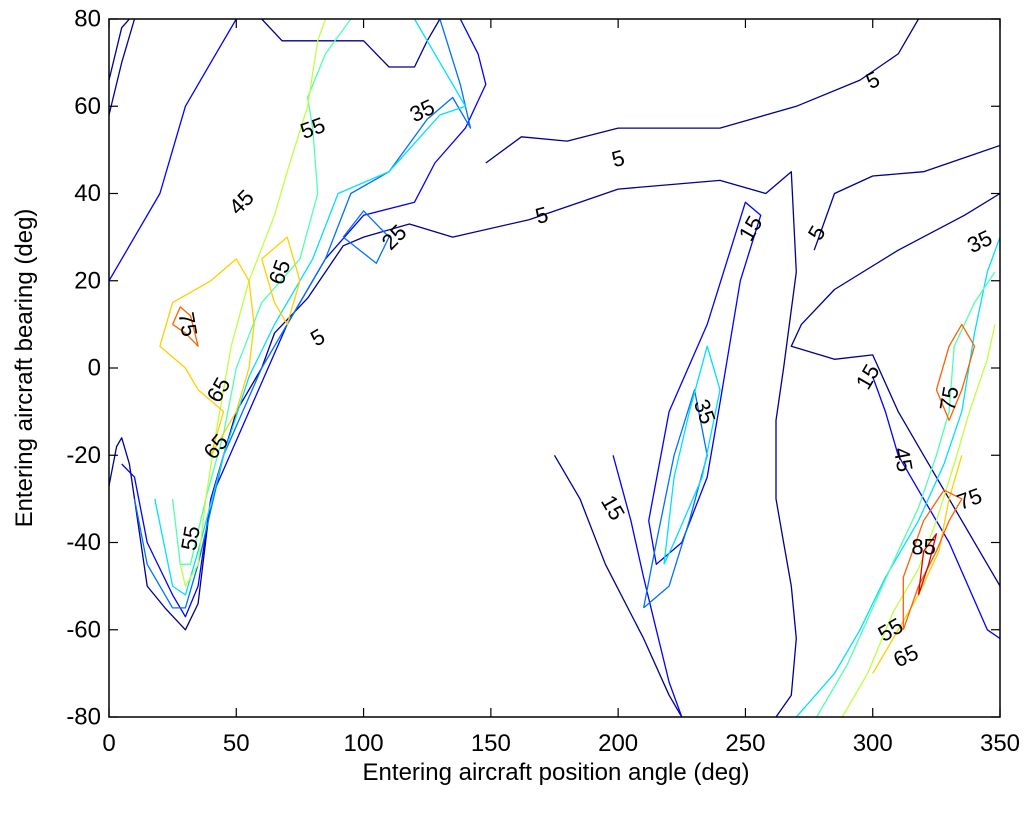 This screenshot has width=1032, height=813. I want to click on y-tick-label: 40, so click(87, 193).